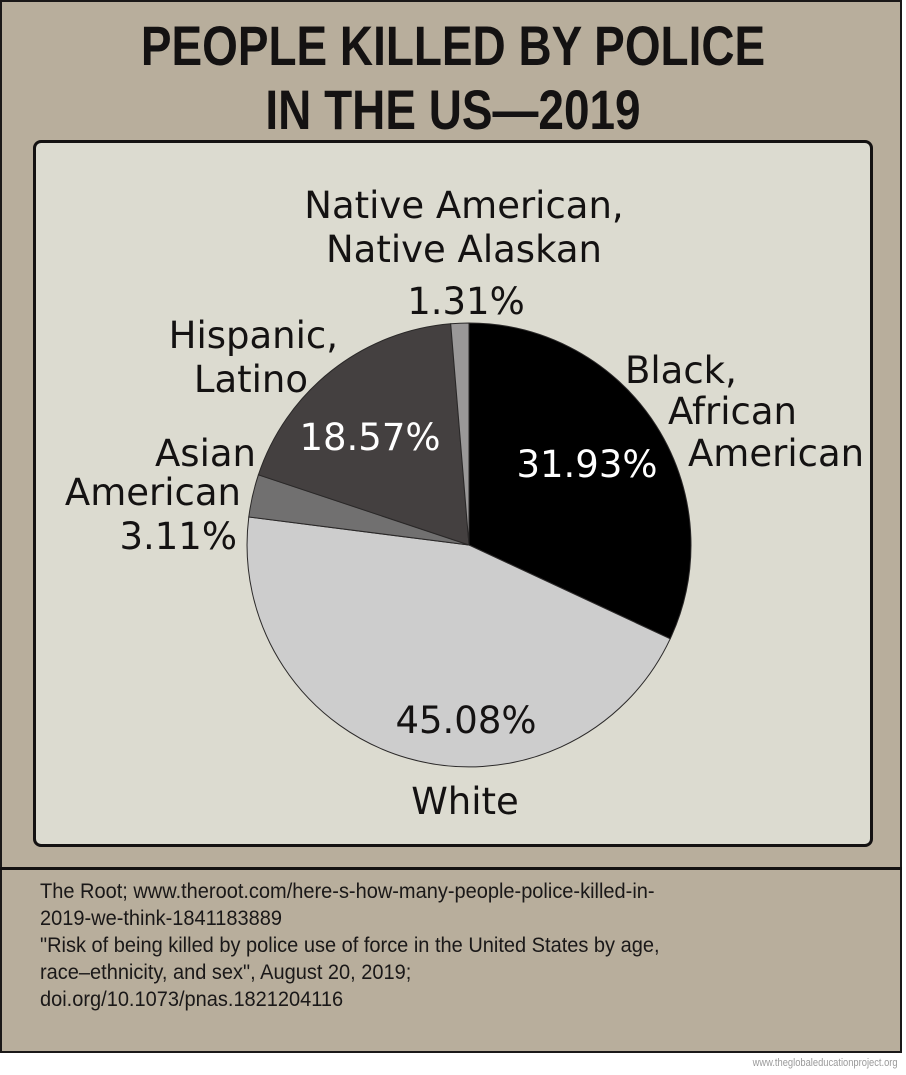 This screenshot has width=906, height=1075. What do you see at coordinates (253, 335) in the screenshot?
I see `label-hispanic-line1: Hispanic,` at bounding box center [253, 335].